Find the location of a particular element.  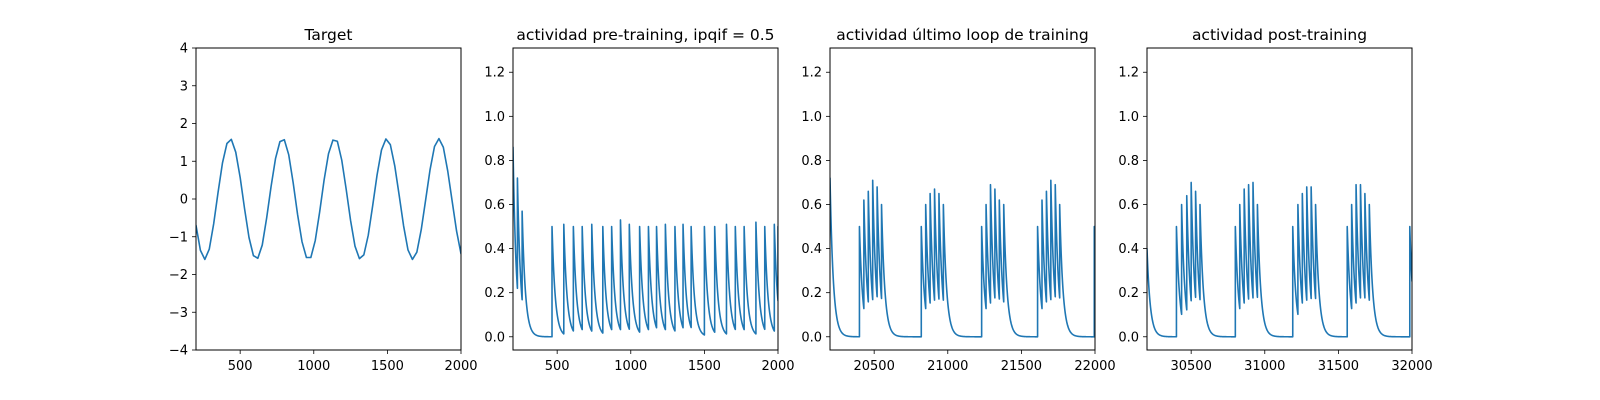

x-tick-label: 20500 is located at coordinates (873, 366).